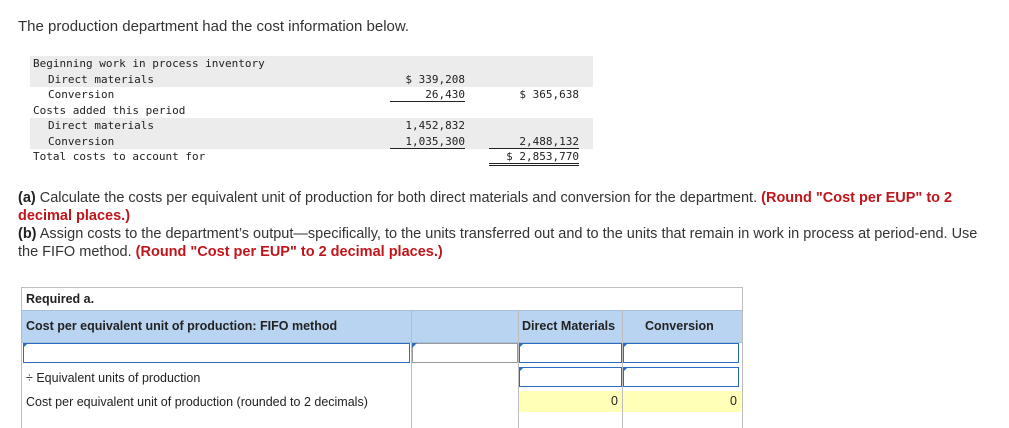  I want to click on added-conv-label: Conversion, so click(81, 141).